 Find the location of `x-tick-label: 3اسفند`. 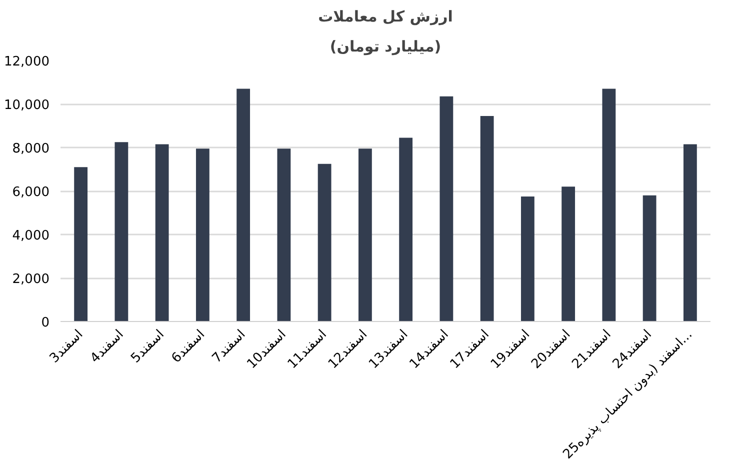

x-tick-label: 3اسفند is located at coordinates (66, 346).